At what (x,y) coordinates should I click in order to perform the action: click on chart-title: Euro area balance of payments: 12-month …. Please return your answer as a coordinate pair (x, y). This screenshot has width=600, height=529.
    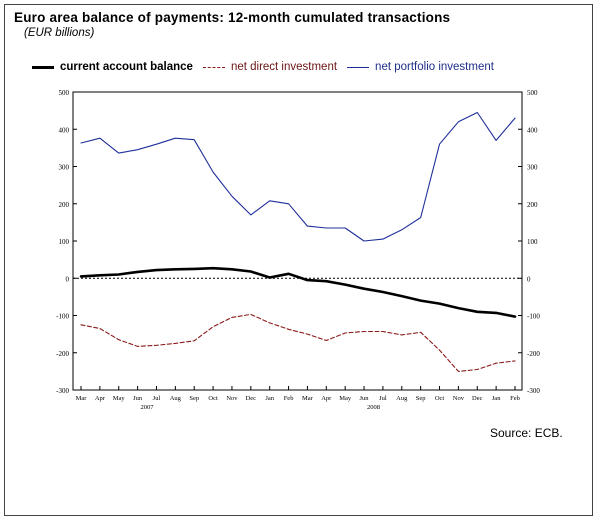
    Looking at the image, I should click on (232, 17).